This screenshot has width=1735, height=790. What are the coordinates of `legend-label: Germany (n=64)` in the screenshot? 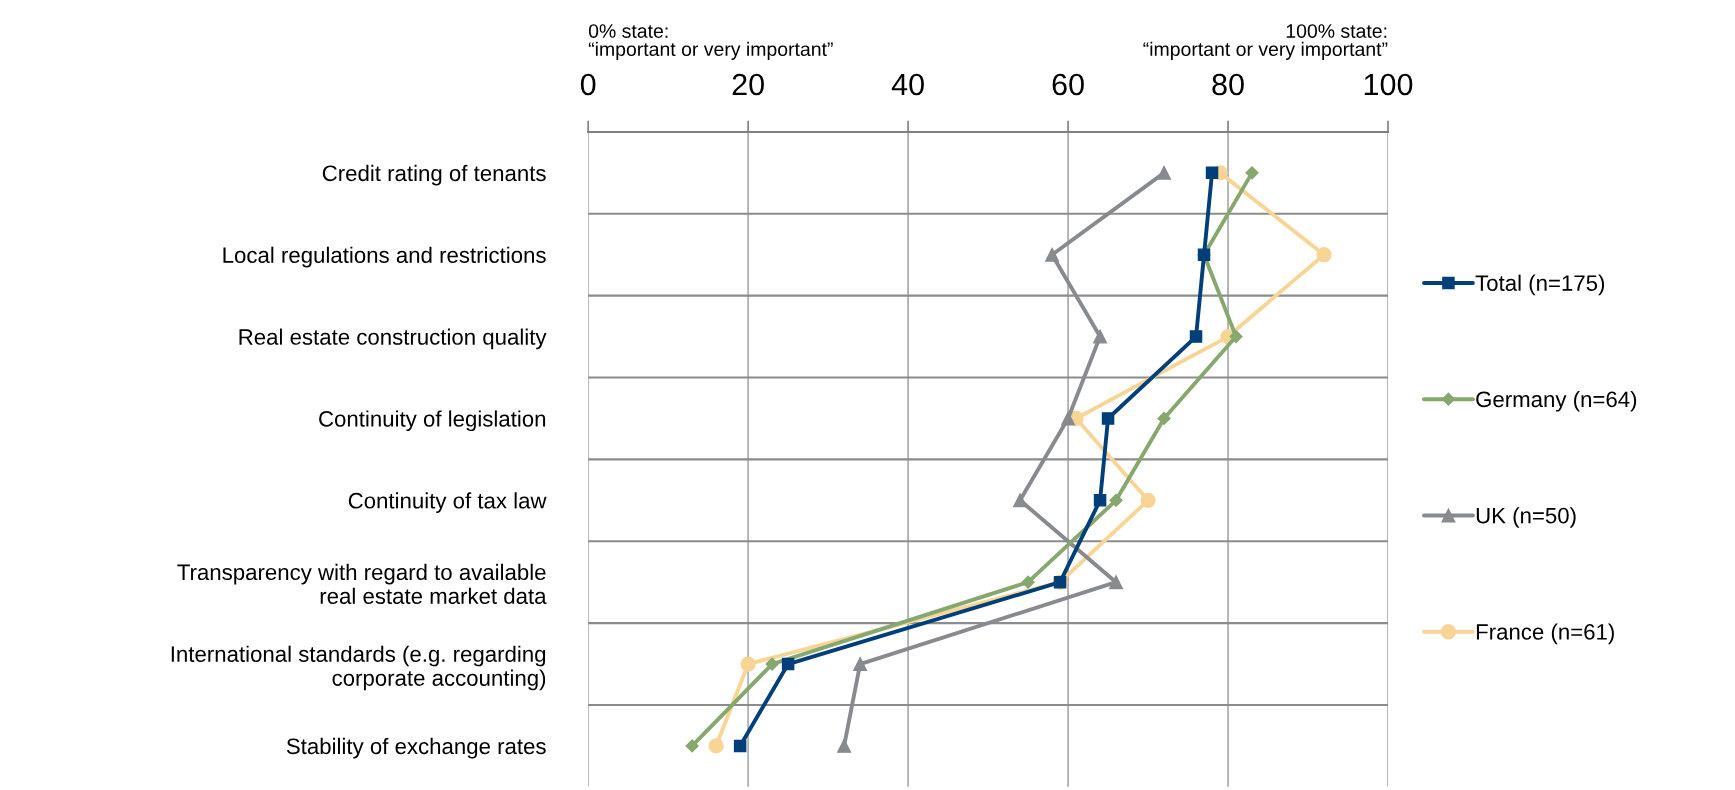 It's located at (1556, 401).